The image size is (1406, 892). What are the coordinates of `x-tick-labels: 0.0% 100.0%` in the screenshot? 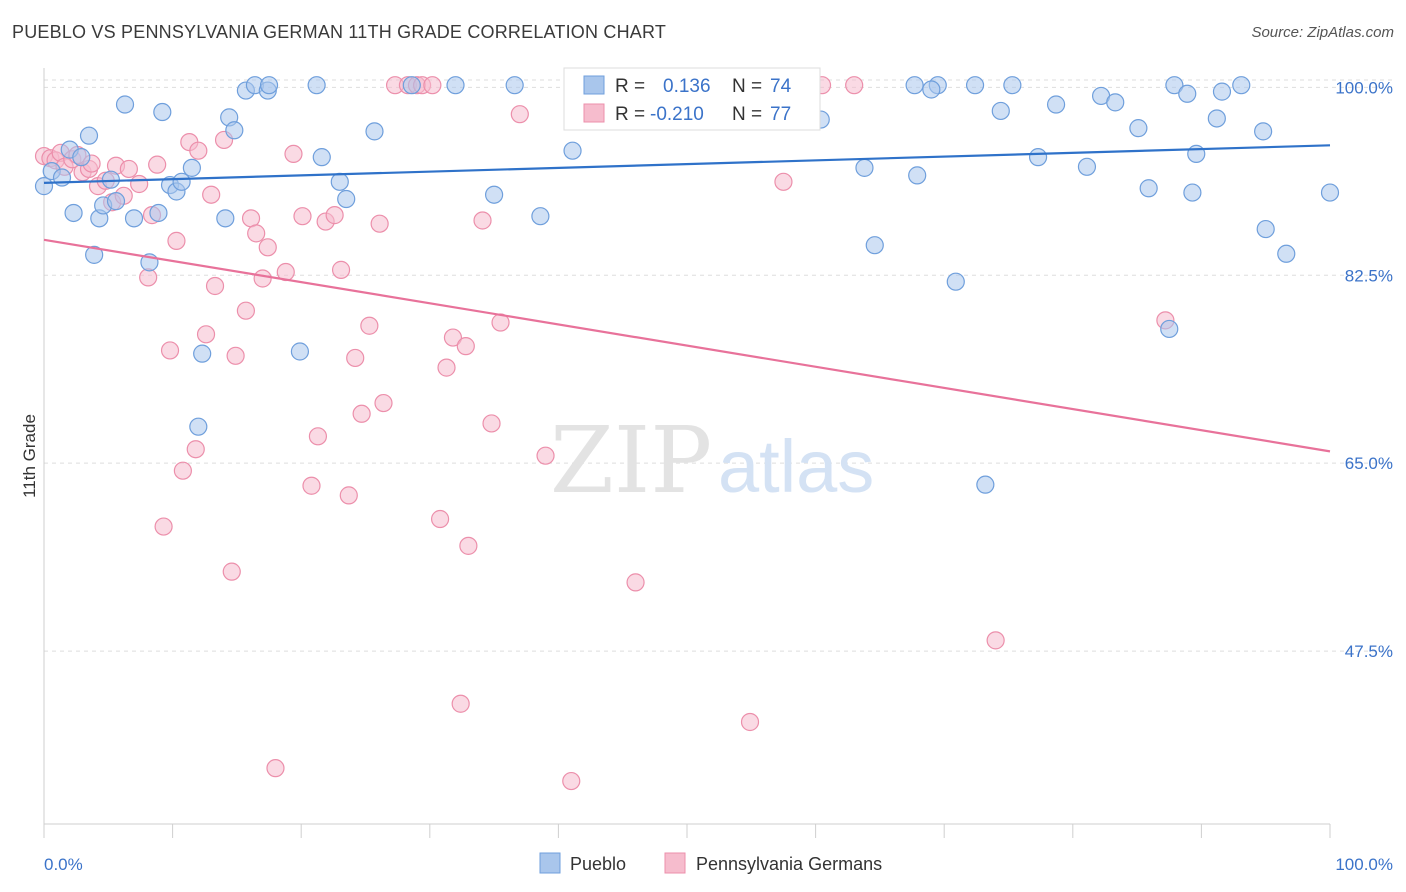 It's located at (718, 864).